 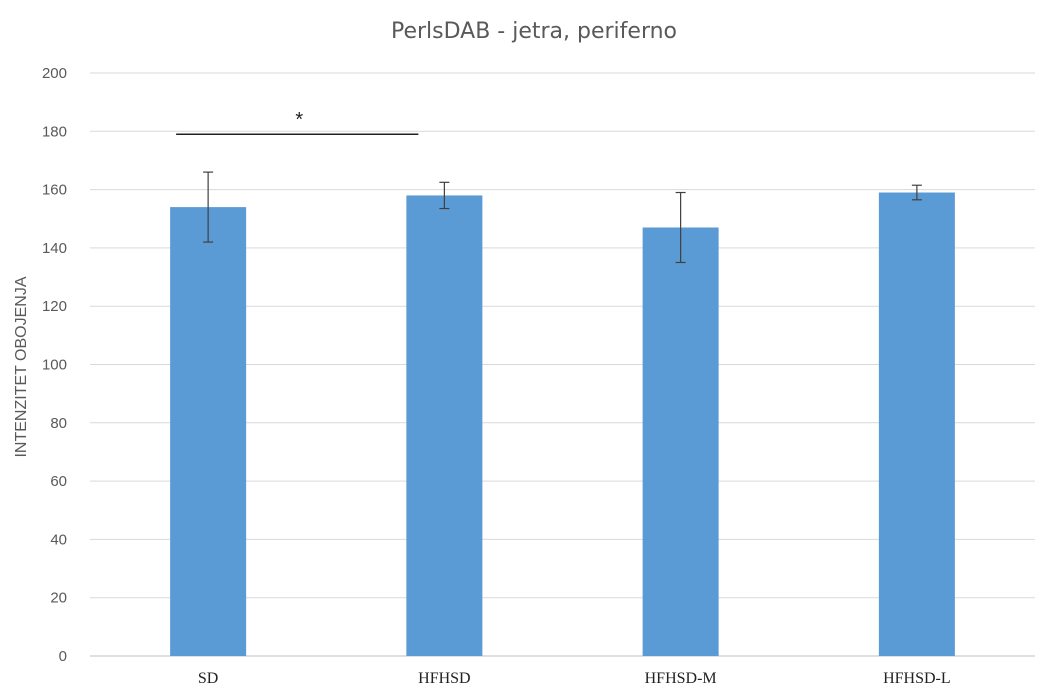 I want to click on y-tick-label: 120, so click(x=54, y=306).